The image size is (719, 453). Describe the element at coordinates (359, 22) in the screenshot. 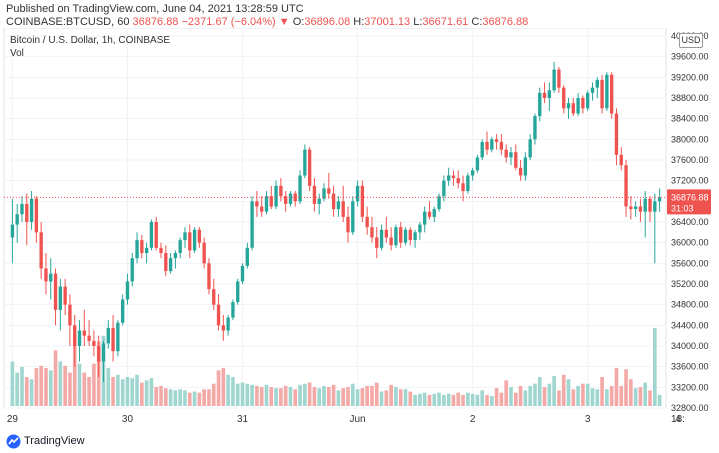

I see `high-label: H:` at that location.